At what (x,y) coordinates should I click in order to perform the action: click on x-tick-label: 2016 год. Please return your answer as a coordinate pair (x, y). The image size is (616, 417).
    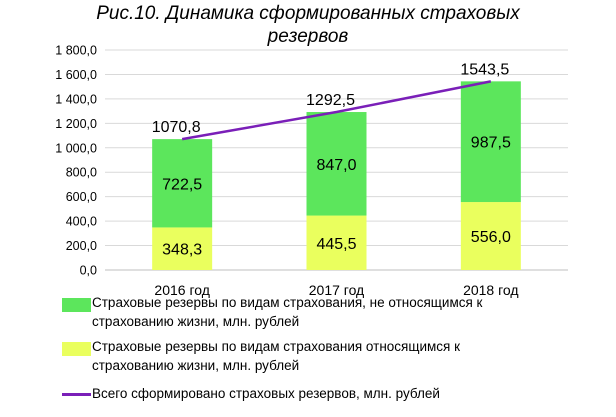
    Looking at the image, I should click on (181, 290).